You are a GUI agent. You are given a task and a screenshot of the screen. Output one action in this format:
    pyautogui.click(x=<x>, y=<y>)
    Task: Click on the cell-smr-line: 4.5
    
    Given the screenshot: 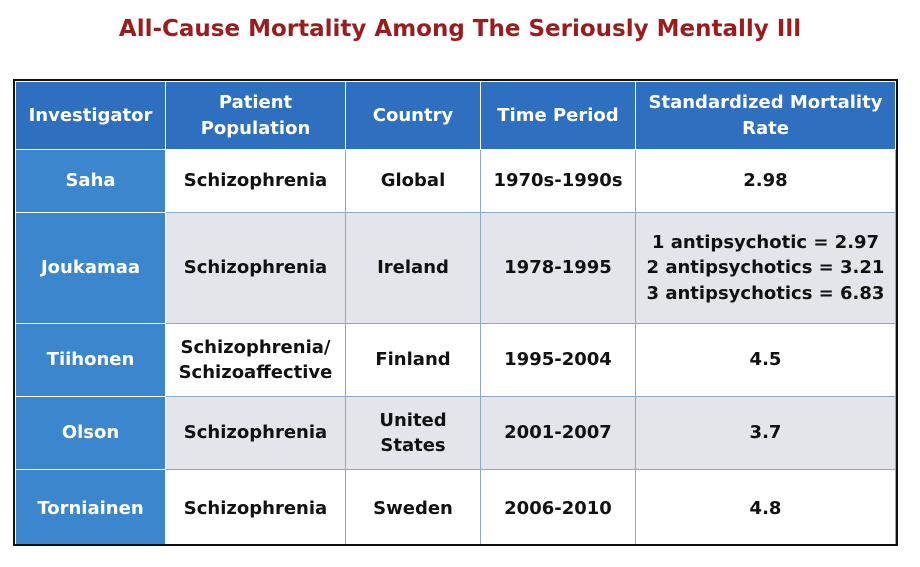 What is the action you would take?
    pyautogui.click(x=765, y=360)
    